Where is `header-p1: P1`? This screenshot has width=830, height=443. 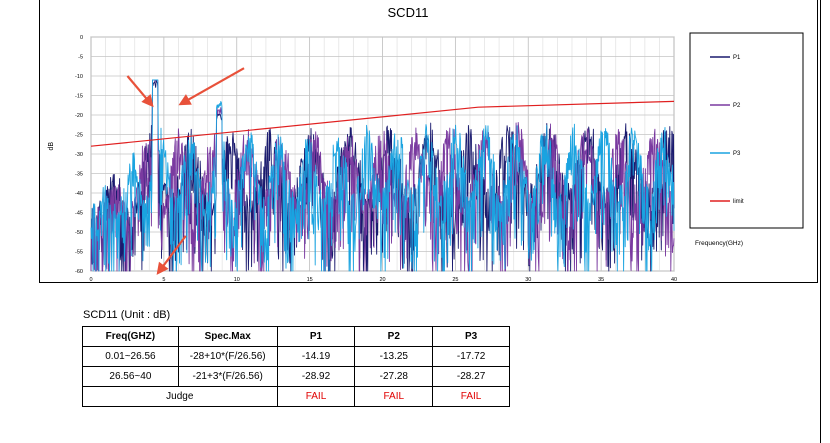 header-p1: P1 is located at coordinates (316, 336).